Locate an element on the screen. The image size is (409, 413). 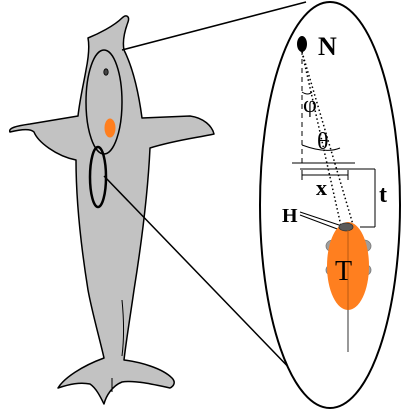
label-h: H is located at coordinates (290, 216).